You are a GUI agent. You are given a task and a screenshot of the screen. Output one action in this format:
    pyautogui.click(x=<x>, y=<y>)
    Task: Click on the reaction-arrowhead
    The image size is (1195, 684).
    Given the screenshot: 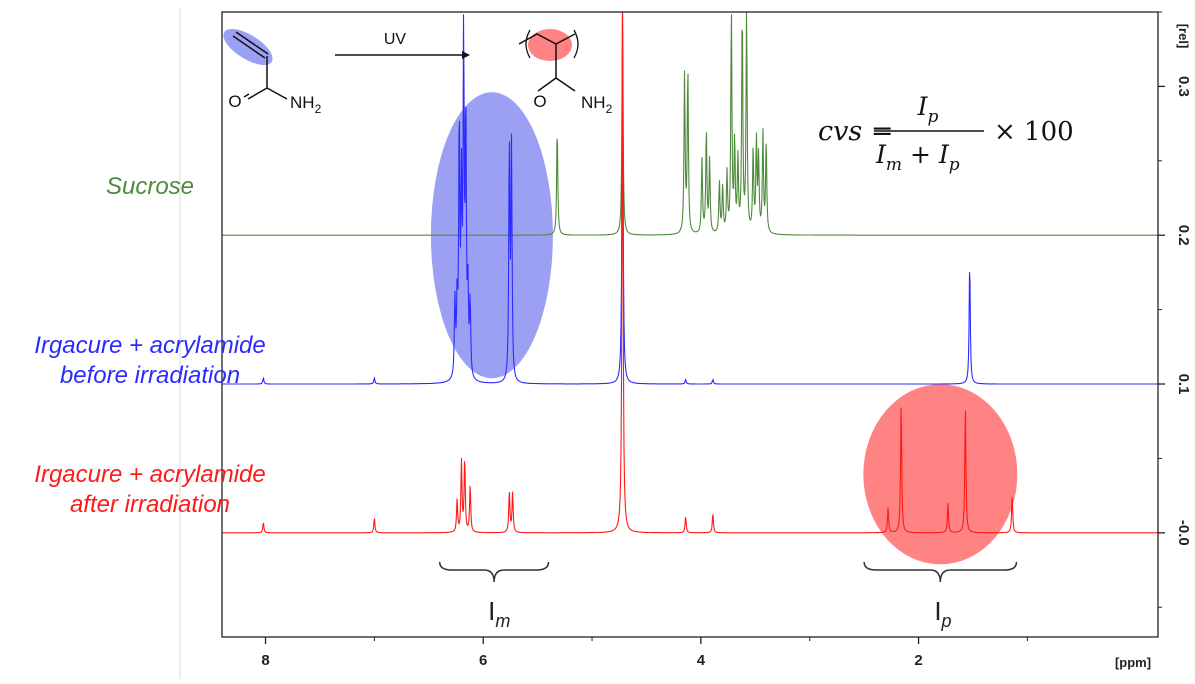 What is the action you would take?
    pyautogui.click(x=466, y=55)
    